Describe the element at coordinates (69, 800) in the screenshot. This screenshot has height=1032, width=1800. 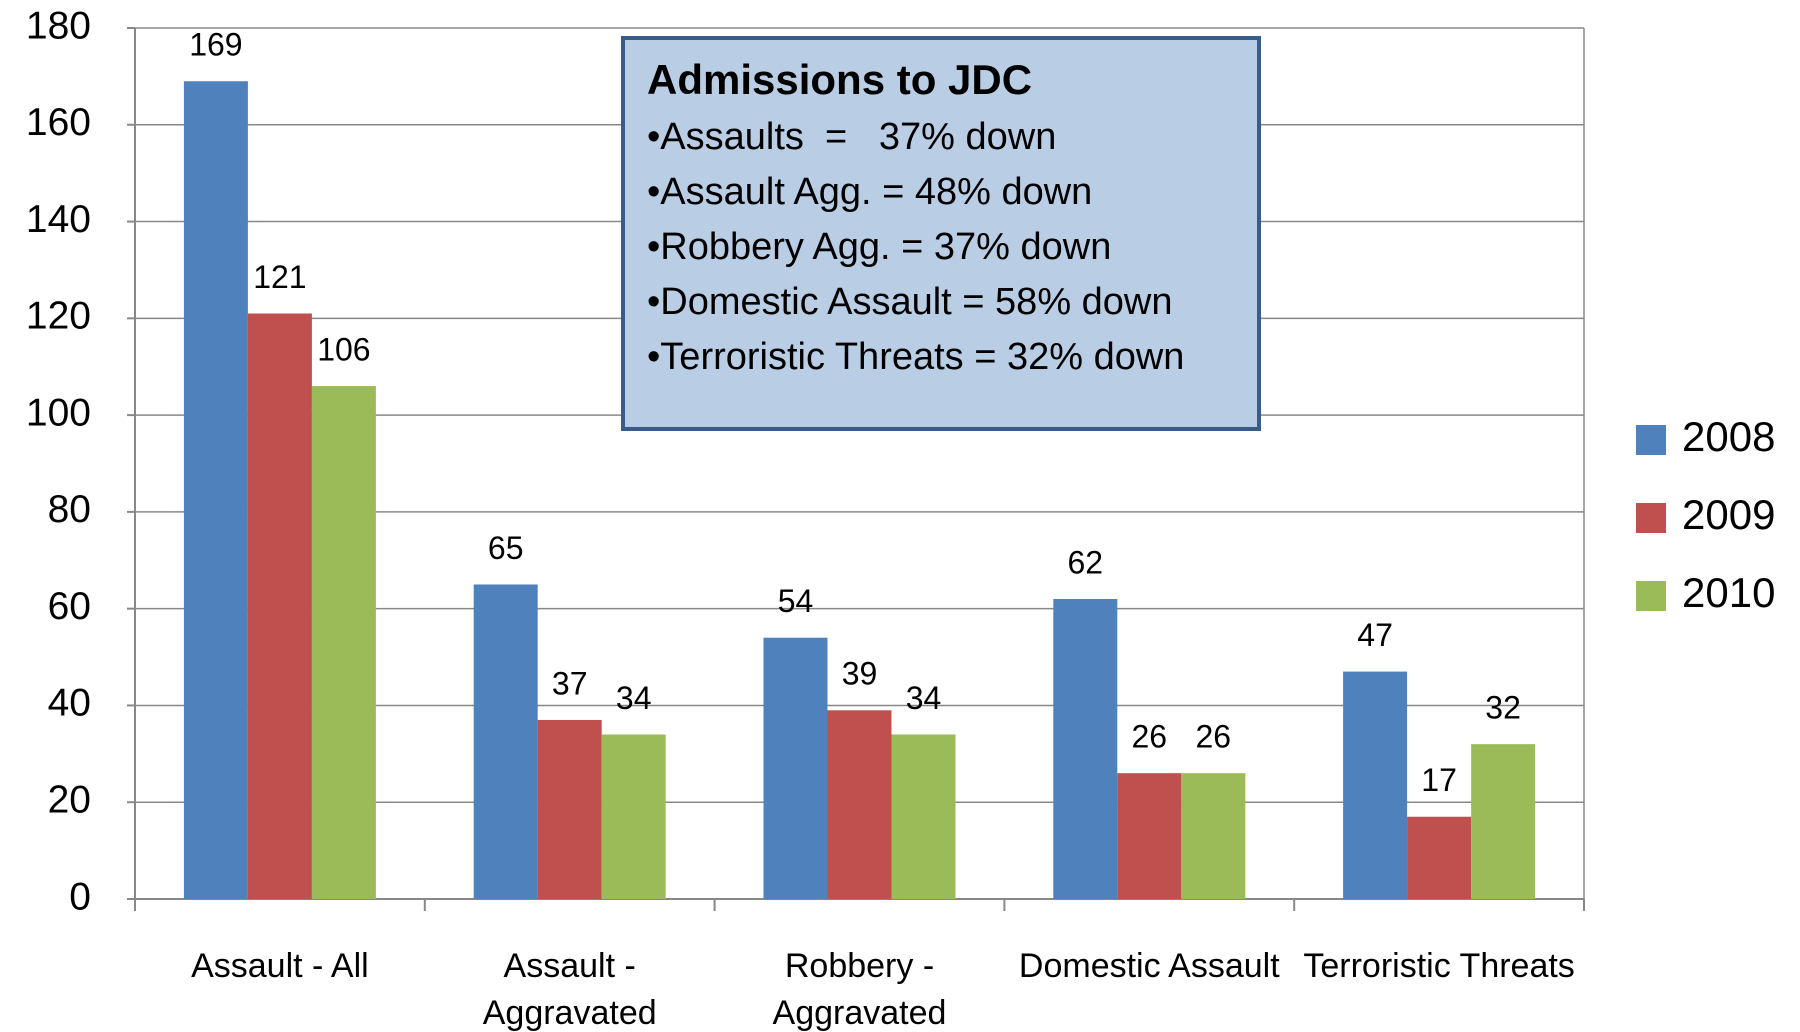
I see `y-tick-label: 20` at that location.